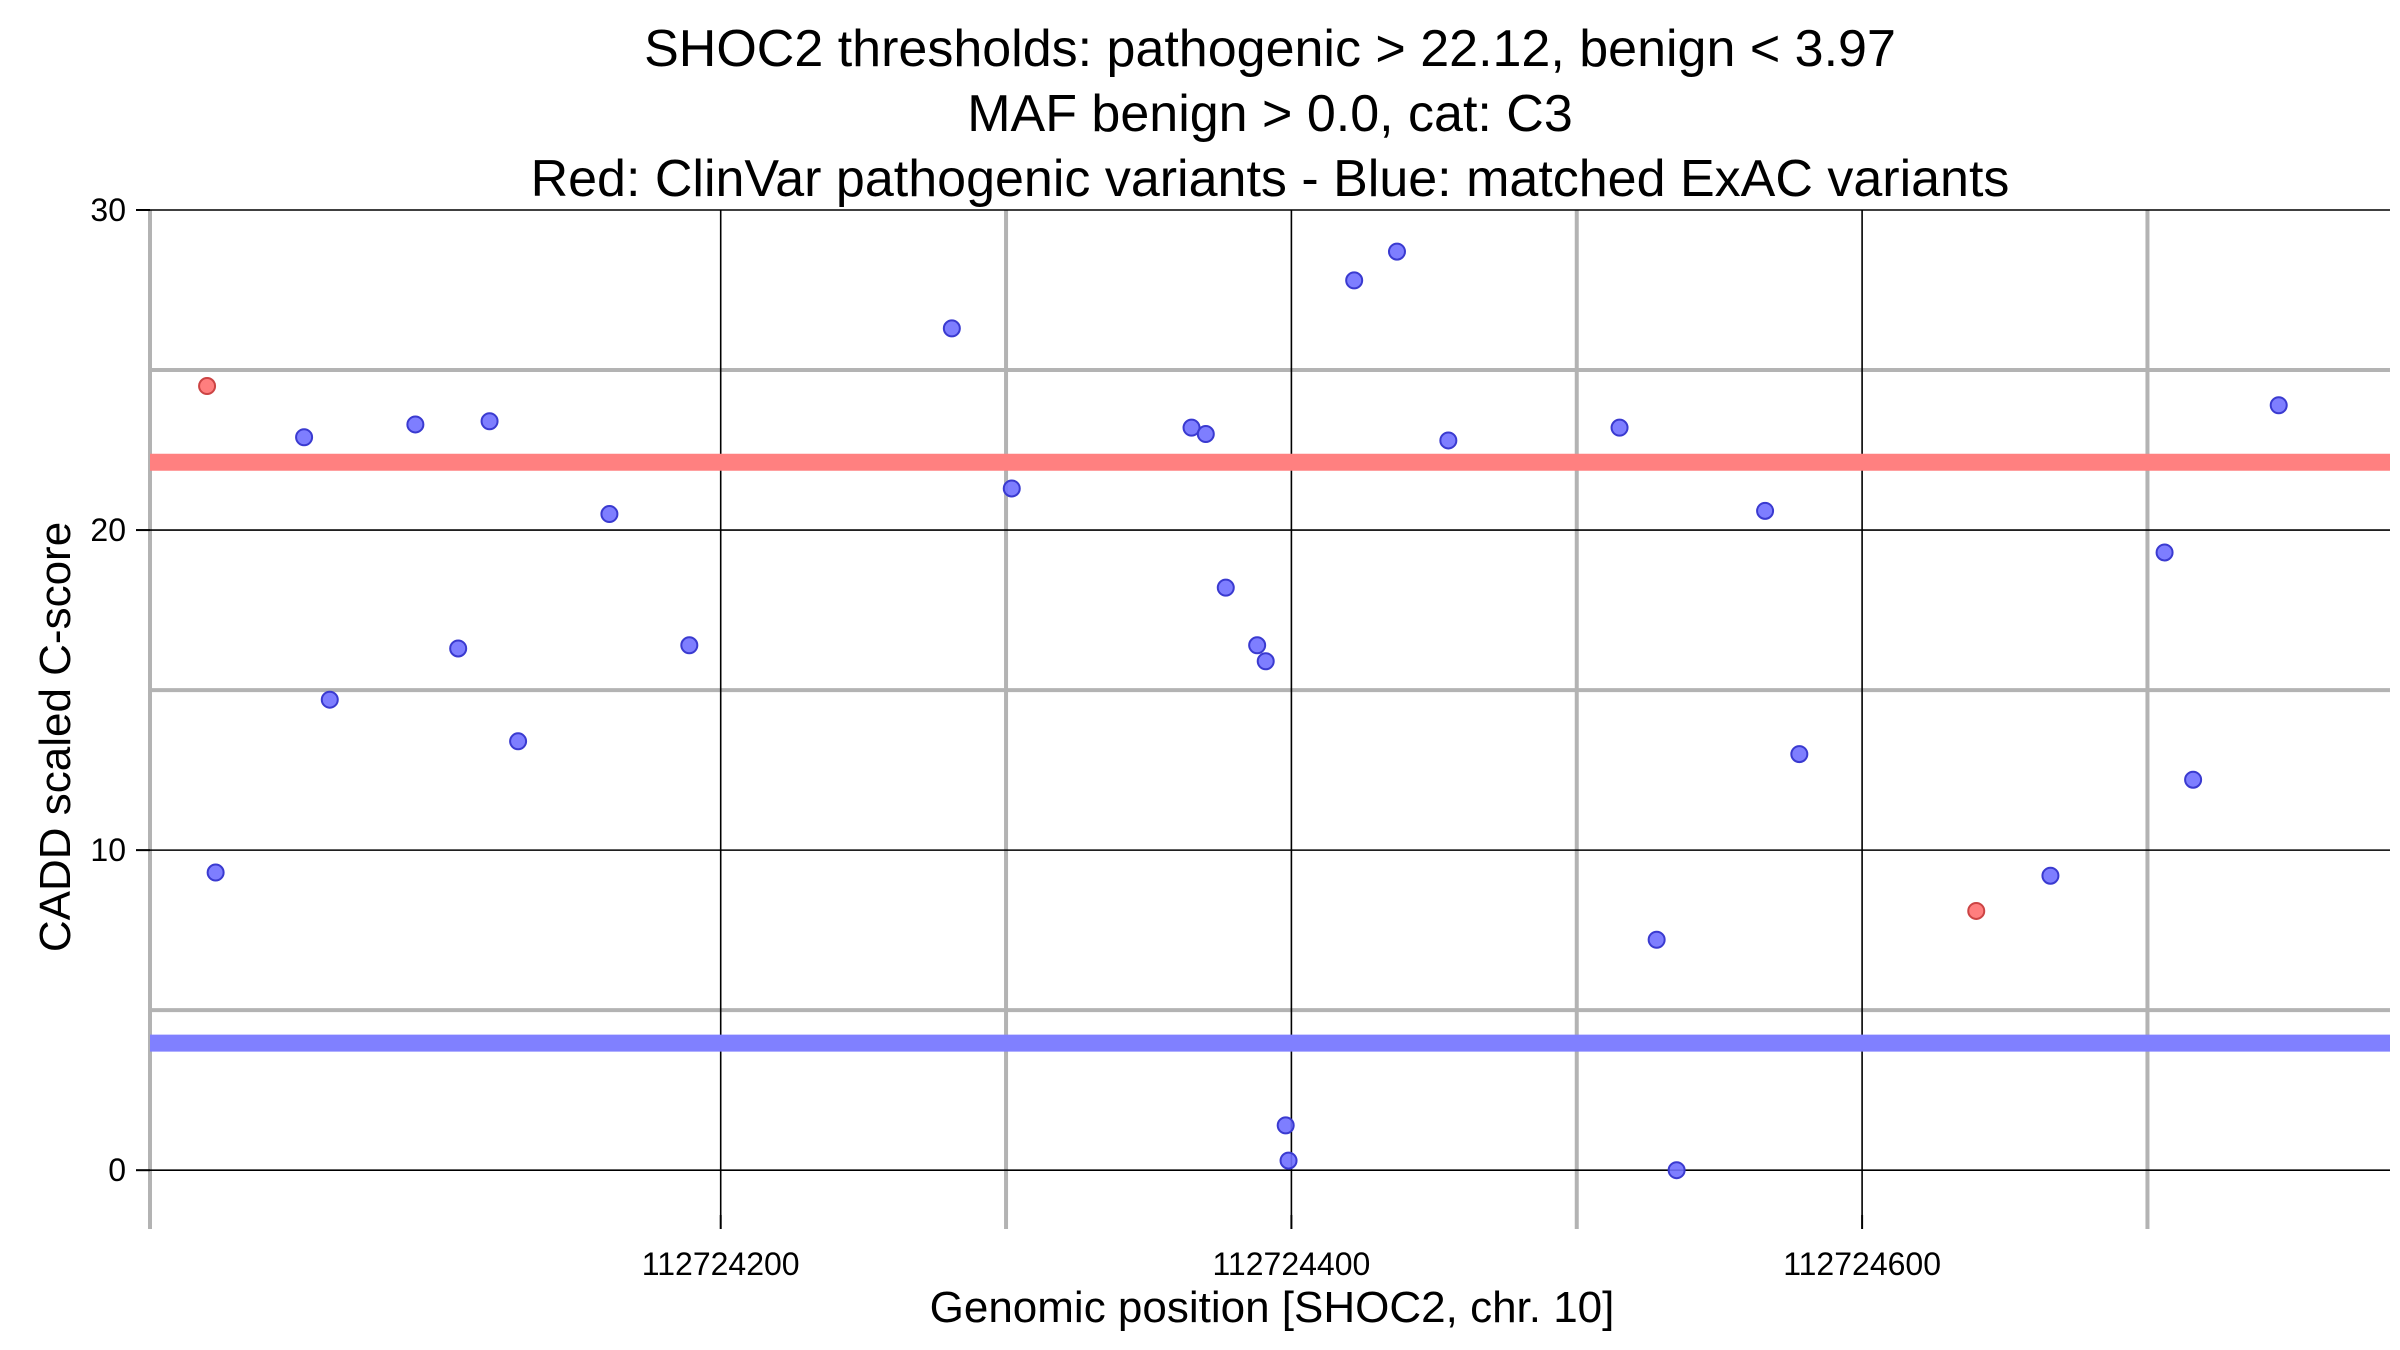 The image size is (2400, 1350). I want to click on title-line-2: MAF benign > 0.0, cat: C3, so click(1270, 114).